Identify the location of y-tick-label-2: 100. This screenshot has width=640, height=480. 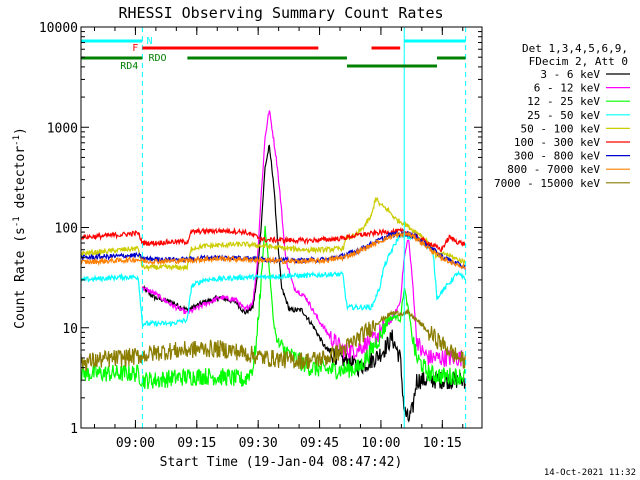
(66, 229).